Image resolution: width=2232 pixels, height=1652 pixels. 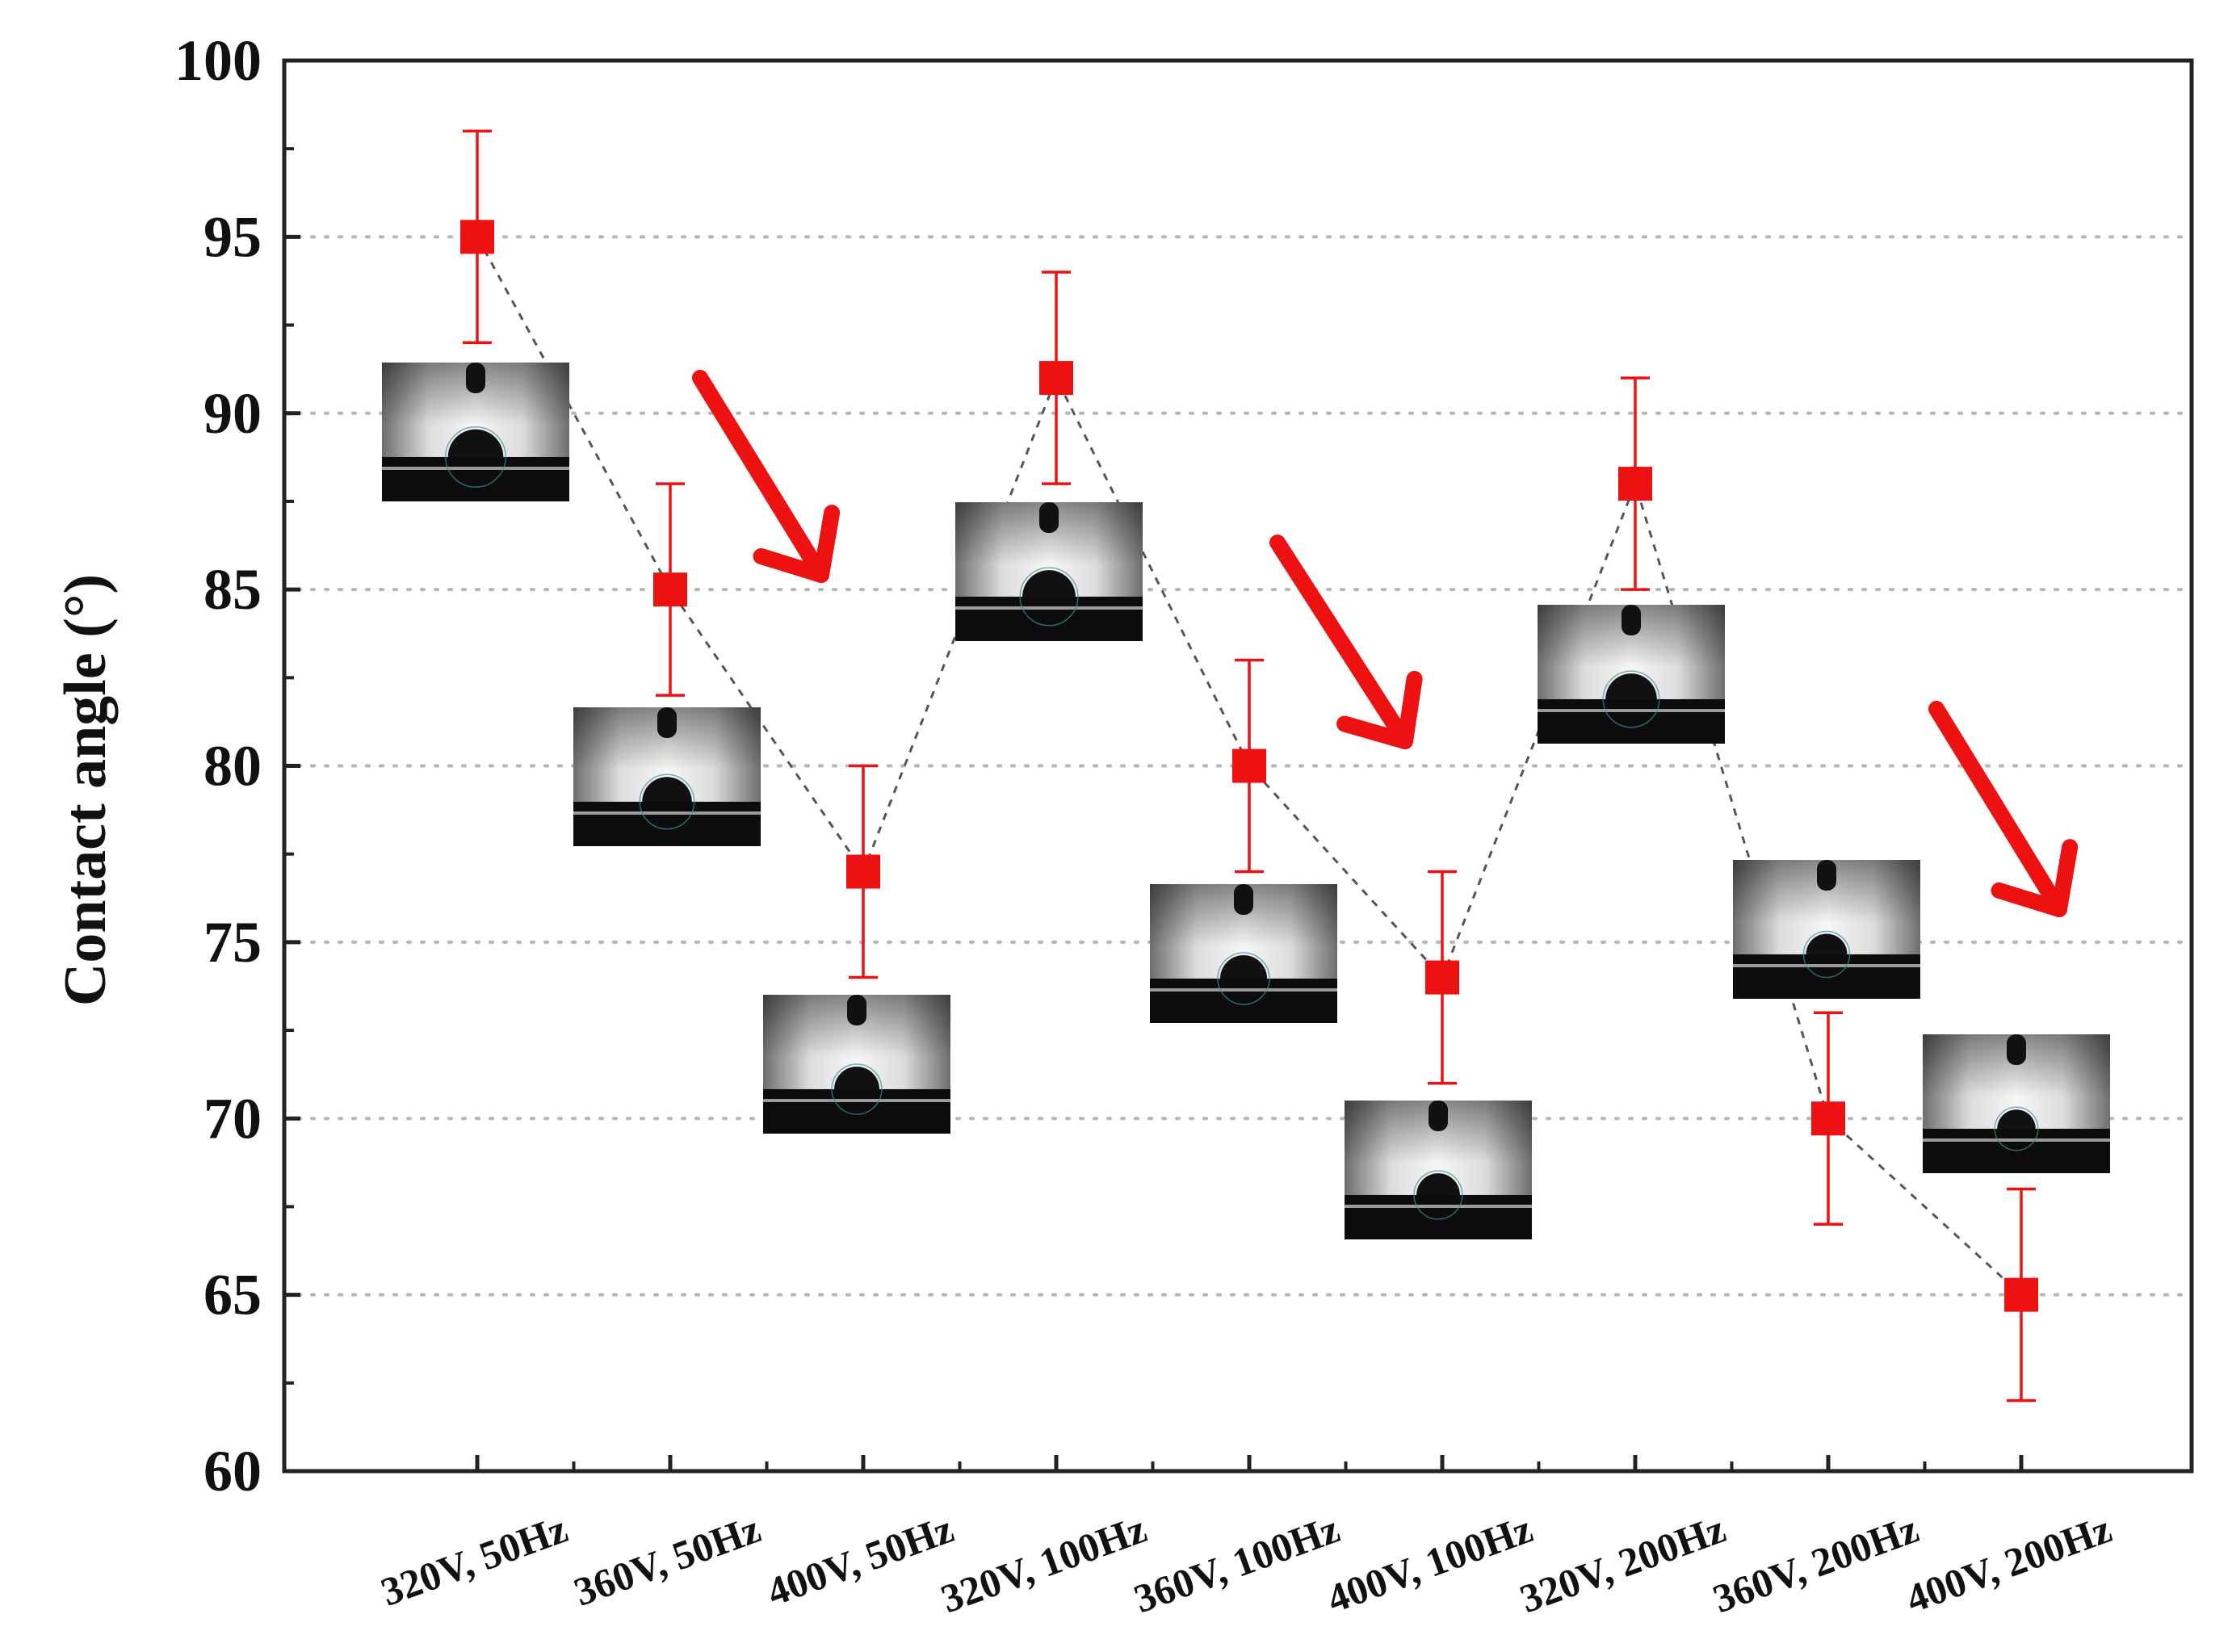 I want to click on y-tick-label: 90, so click(x=232, y=413).